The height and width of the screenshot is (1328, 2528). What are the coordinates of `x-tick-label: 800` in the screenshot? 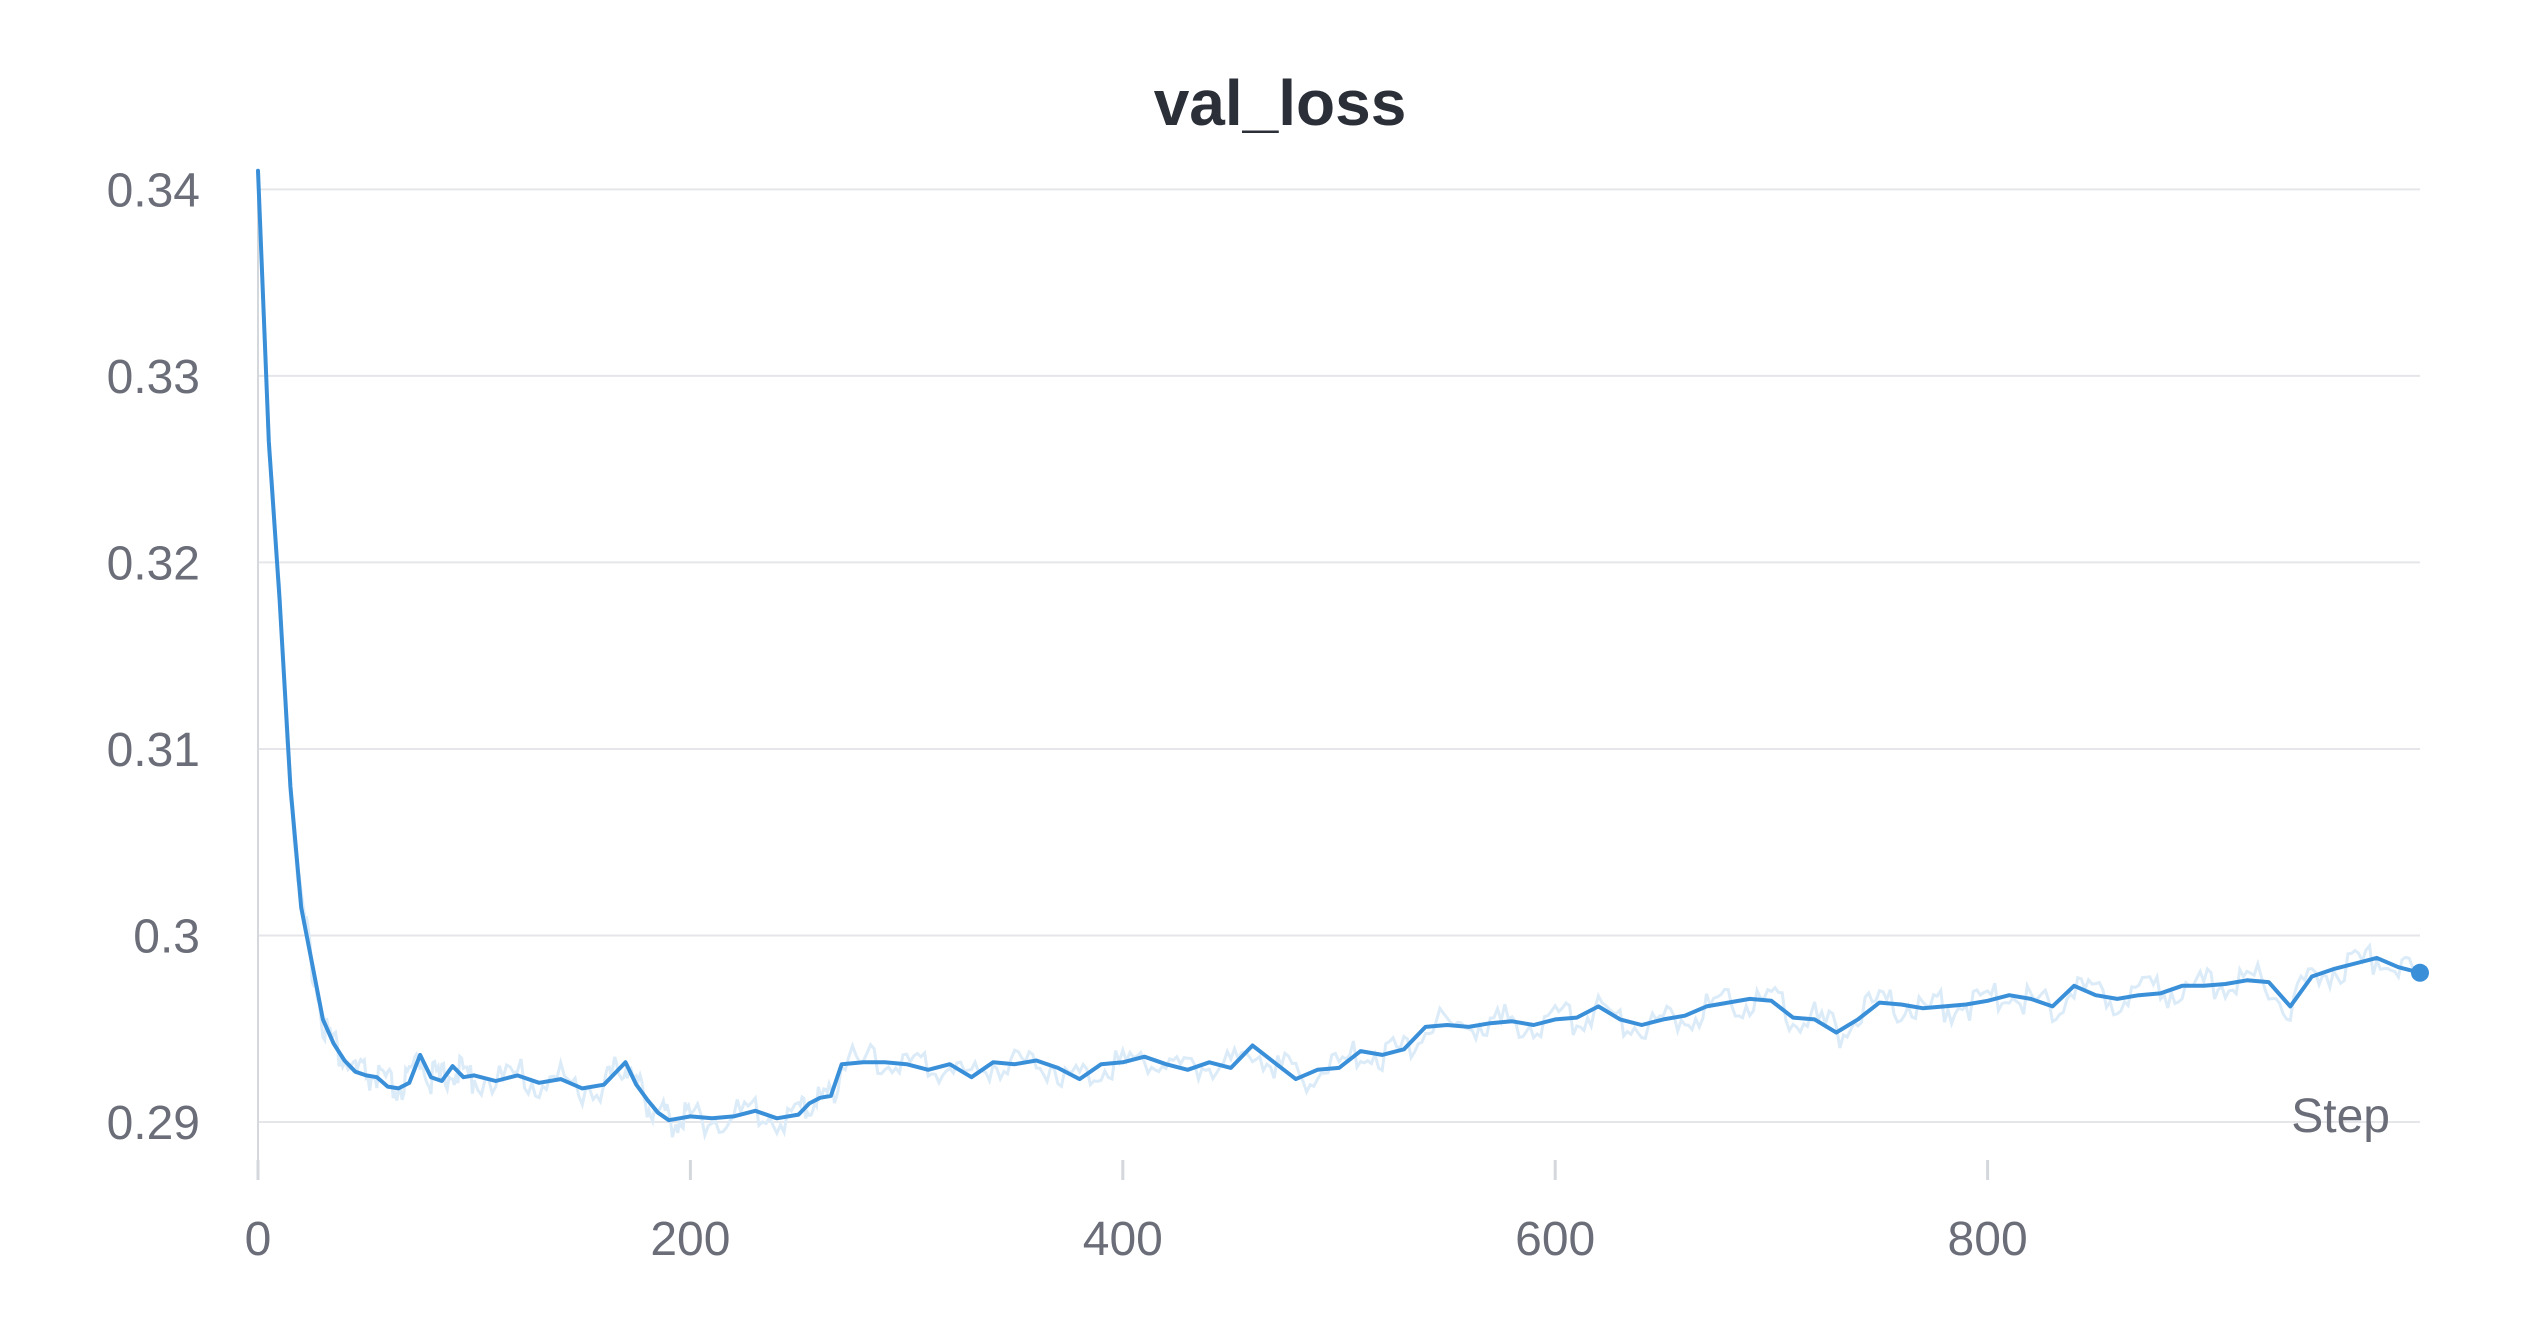 It's located at (1988, 1239).